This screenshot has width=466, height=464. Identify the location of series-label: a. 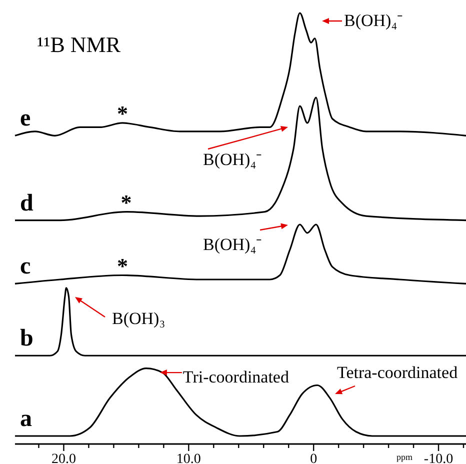
(26, 419).